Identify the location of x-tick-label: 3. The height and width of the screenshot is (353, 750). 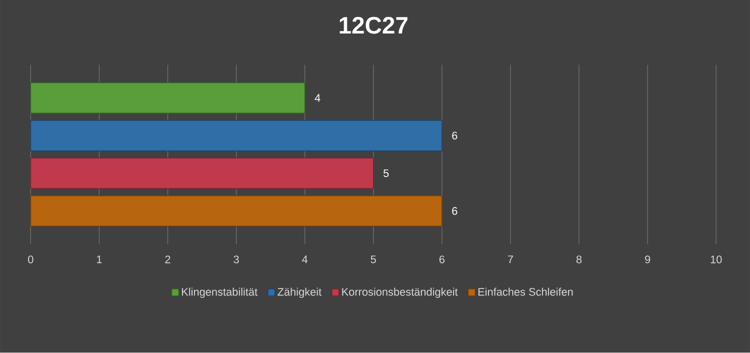
(236, 260).